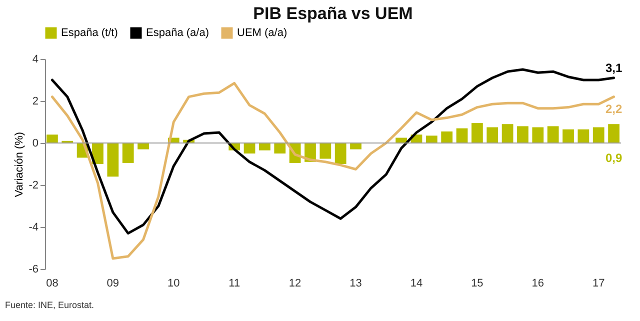  I want to click on y-tick-label: -4, so click(33, 228).